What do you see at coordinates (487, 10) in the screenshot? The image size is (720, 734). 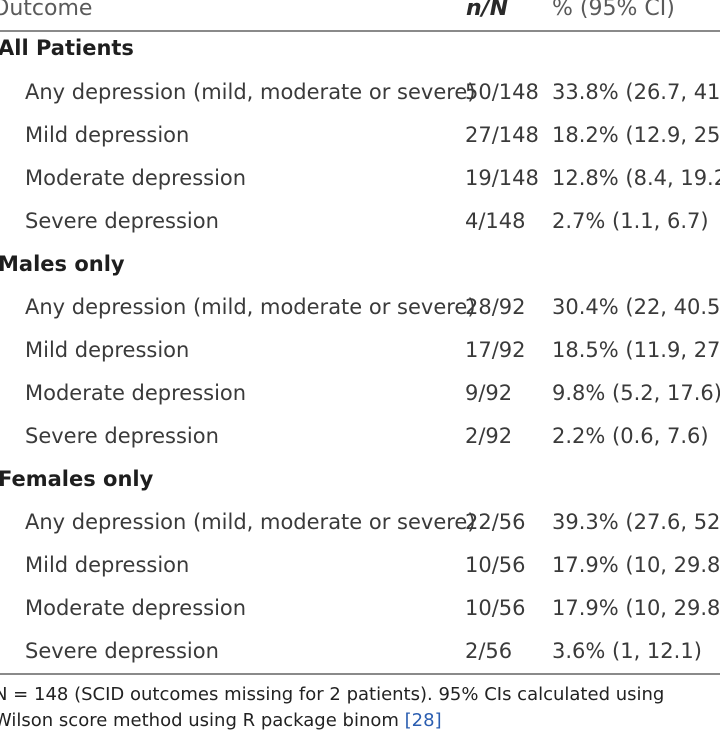 I see `header-nn: n/N` at bounding box center [487, 10].